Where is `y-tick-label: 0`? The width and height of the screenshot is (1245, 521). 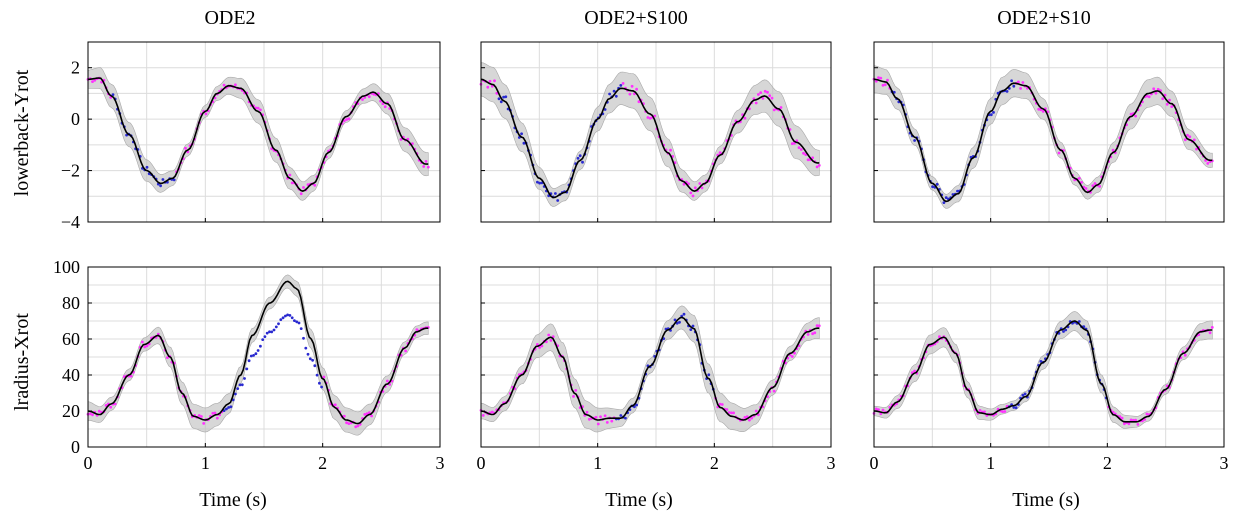 y-tick-label: 0 is located at coordinates (75, 119).